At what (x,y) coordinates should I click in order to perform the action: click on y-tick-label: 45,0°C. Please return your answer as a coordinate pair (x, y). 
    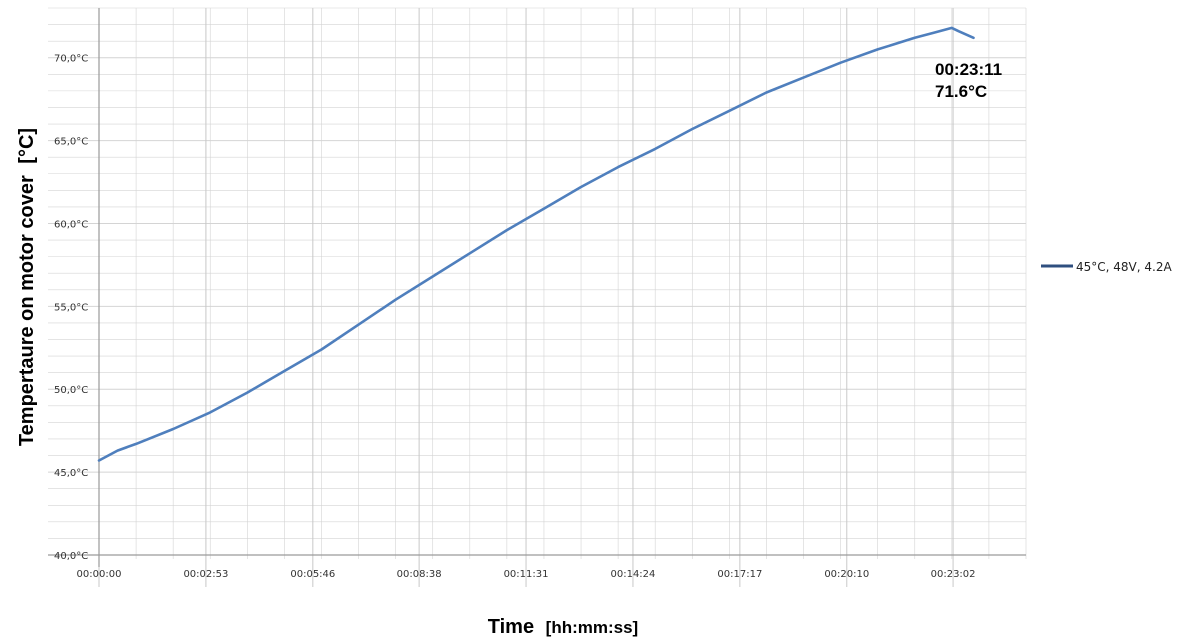
    Looking at the image, I should click on (71, 473).